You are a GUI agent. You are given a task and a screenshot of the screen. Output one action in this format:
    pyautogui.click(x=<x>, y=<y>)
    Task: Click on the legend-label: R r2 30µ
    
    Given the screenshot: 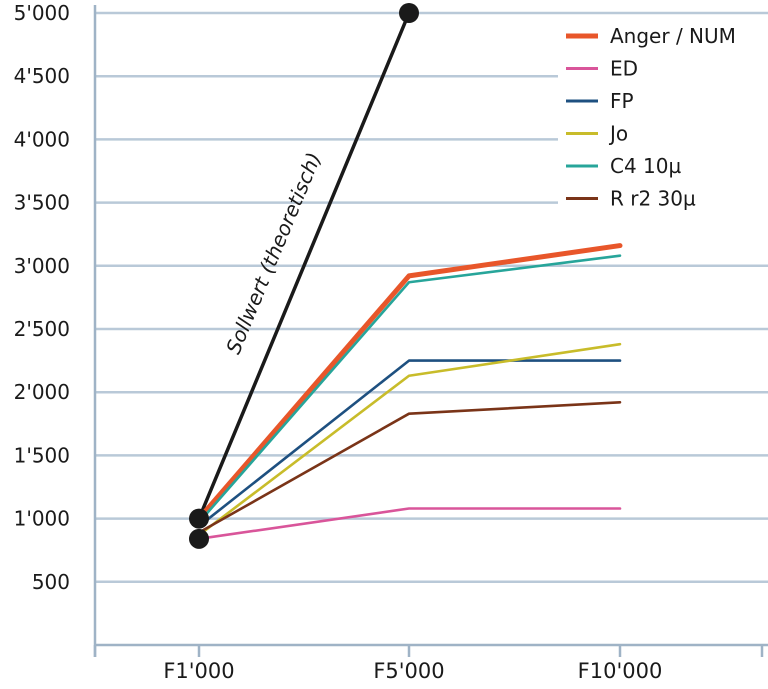 What is the action you would take?
    pyautogui.click(x=653, y=199)
    